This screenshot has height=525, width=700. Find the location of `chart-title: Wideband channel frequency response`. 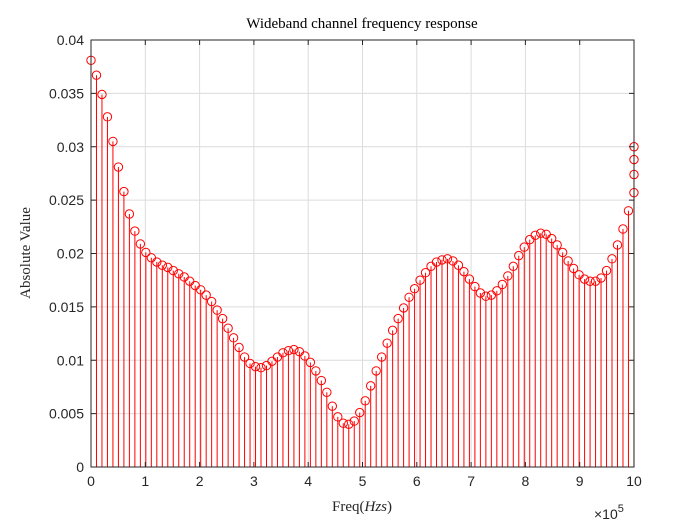

chart-title: Wideband channel frequency response is located at coordinates (362, 24).